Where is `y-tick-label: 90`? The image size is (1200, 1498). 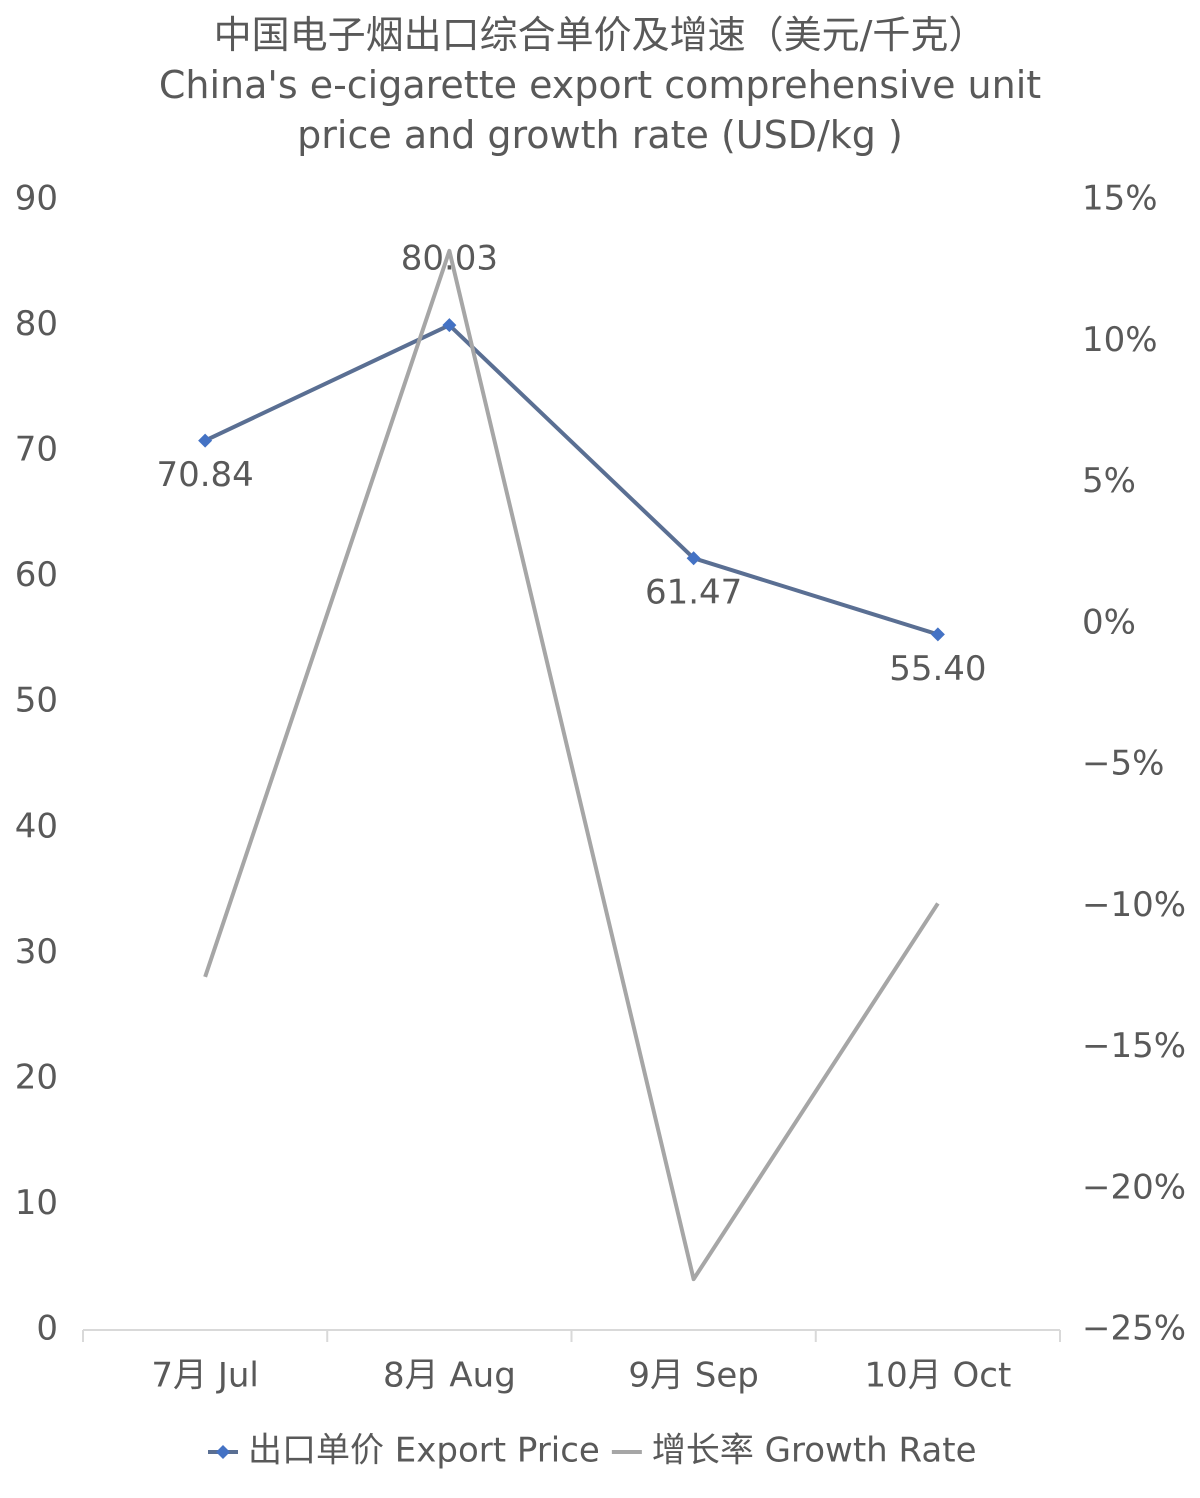 y-tick-label: 90 is located at coordinates (36, 199).